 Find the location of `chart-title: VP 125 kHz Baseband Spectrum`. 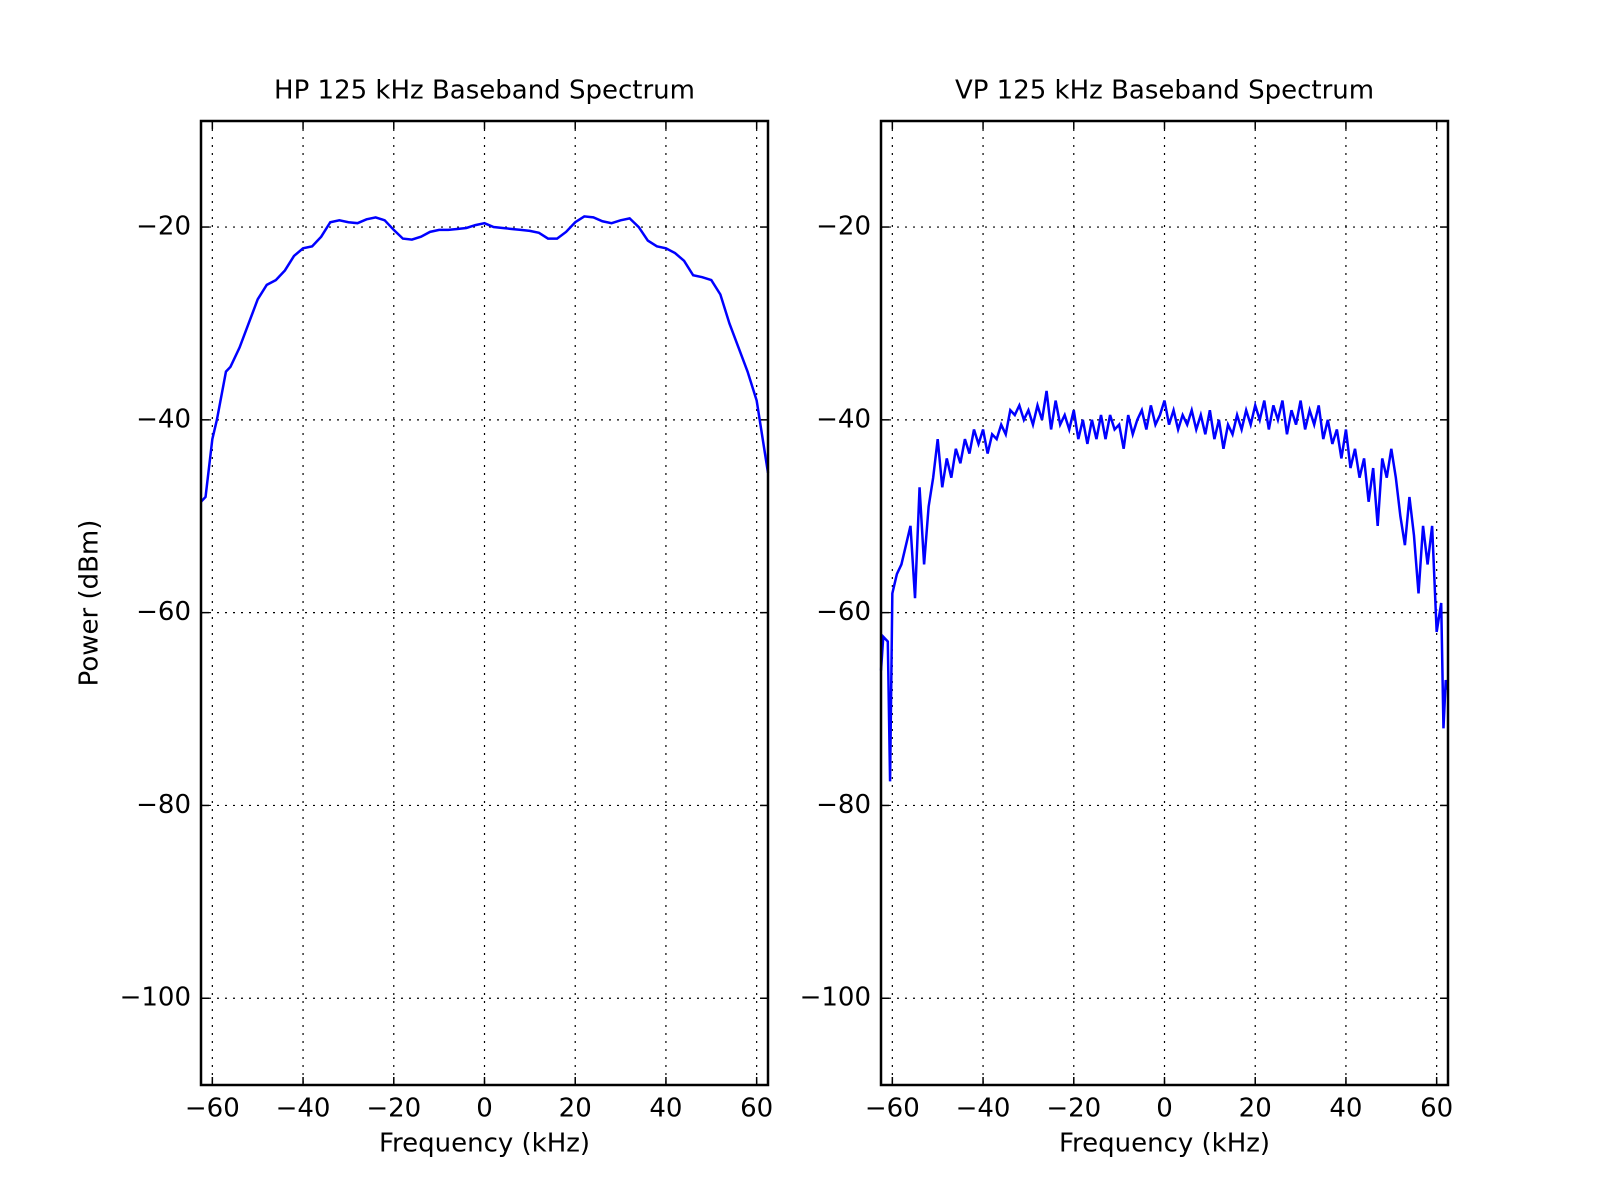

chart-title: VP 125 kHz Baseband Spectrum is located at coordinates (1164, 91).